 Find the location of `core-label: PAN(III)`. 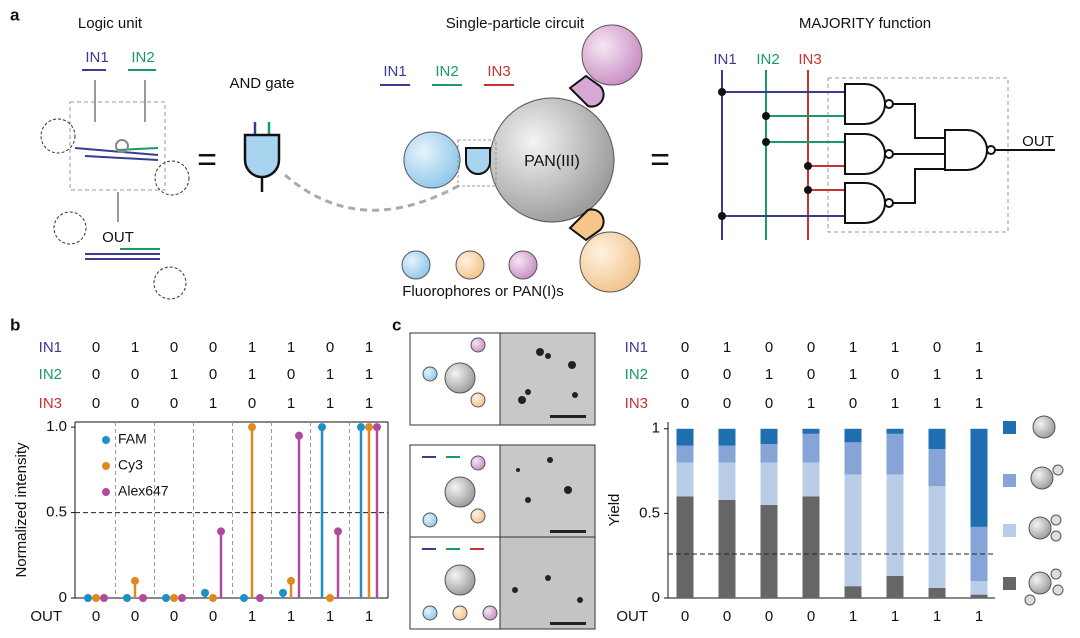

core-label: PAN(III) is located at coordinates (552, 161).